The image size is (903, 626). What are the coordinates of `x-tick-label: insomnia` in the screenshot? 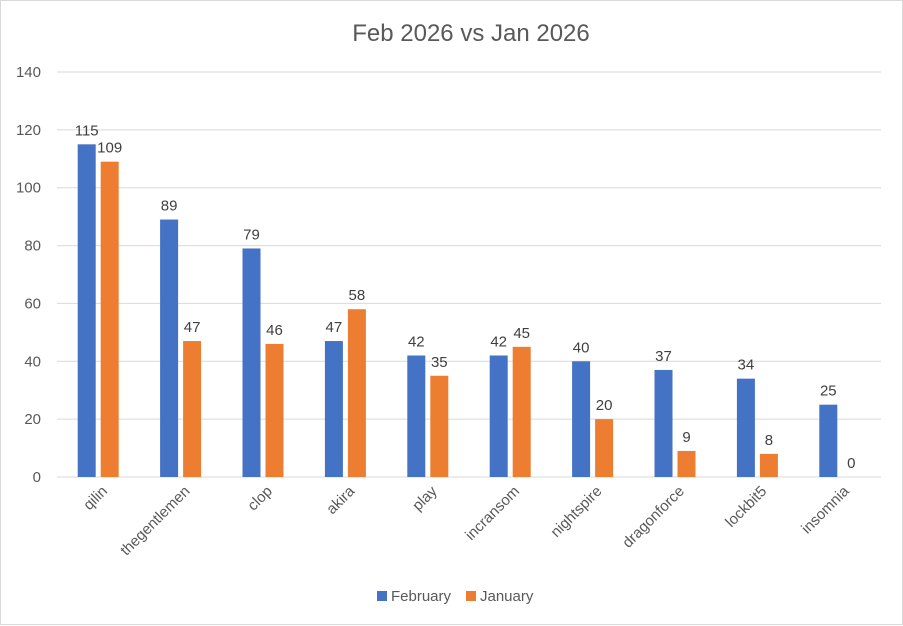 It's located at (825, 509).